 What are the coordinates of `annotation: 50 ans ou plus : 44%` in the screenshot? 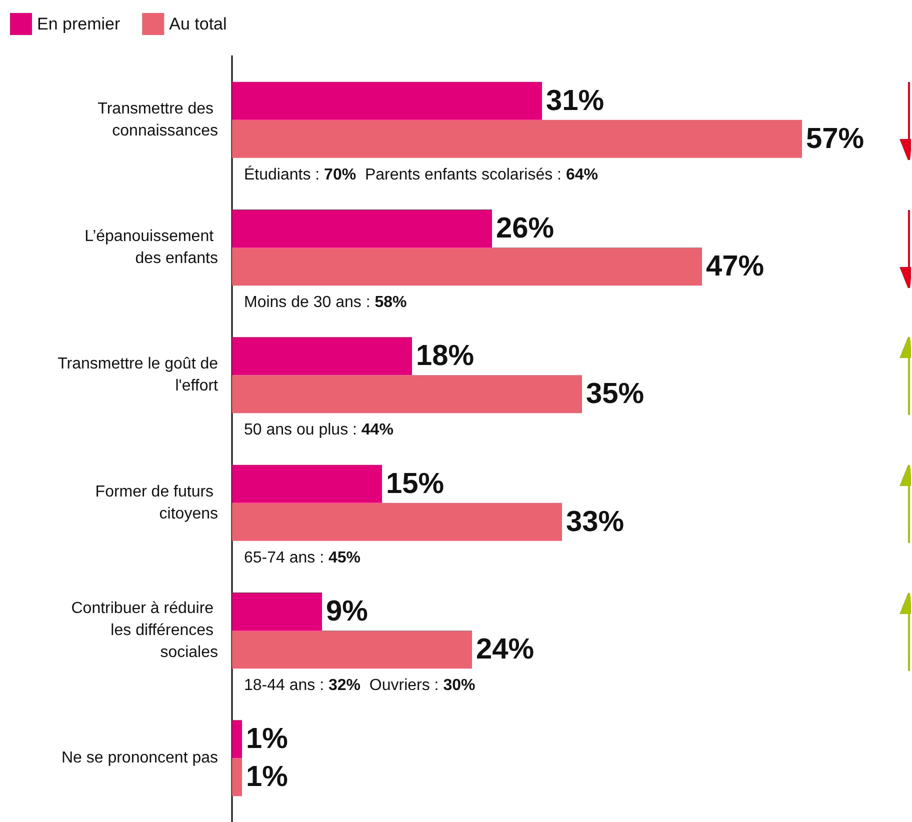 It's located at (319, 430).